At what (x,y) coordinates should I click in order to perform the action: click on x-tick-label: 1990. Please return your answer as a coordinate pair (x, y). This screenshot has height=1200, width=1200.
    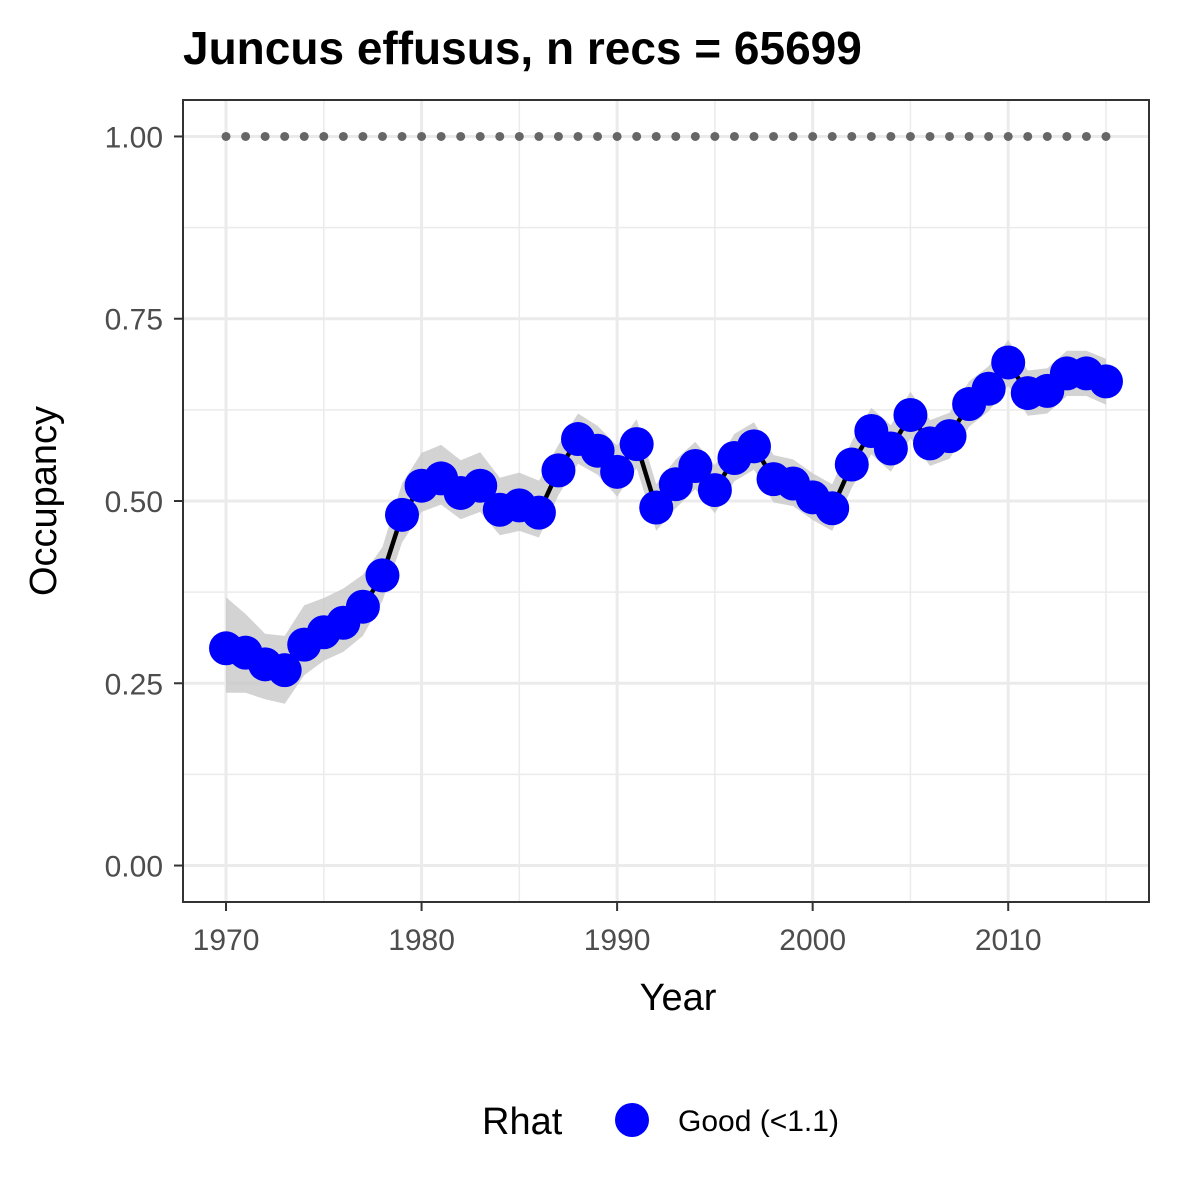
    Looking at the image, I should click on (617, 940).